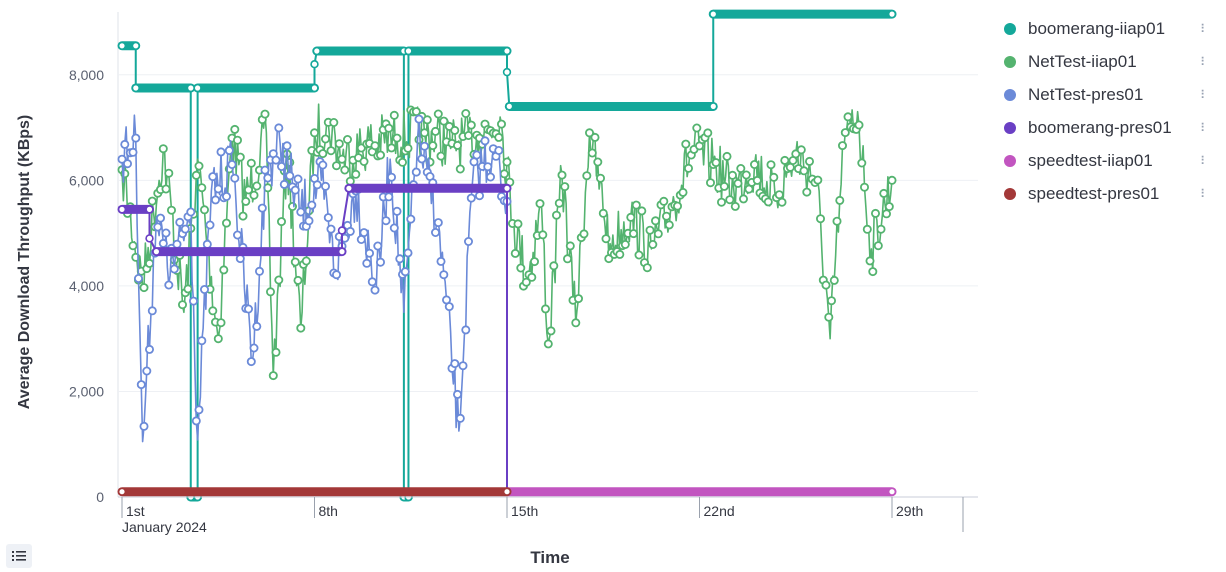  What do you see at coordinates (1112, 94) in the screenshot?
I see `legend-item: NetTest-pres01 ⠇` at bounding box center [1112, 94].